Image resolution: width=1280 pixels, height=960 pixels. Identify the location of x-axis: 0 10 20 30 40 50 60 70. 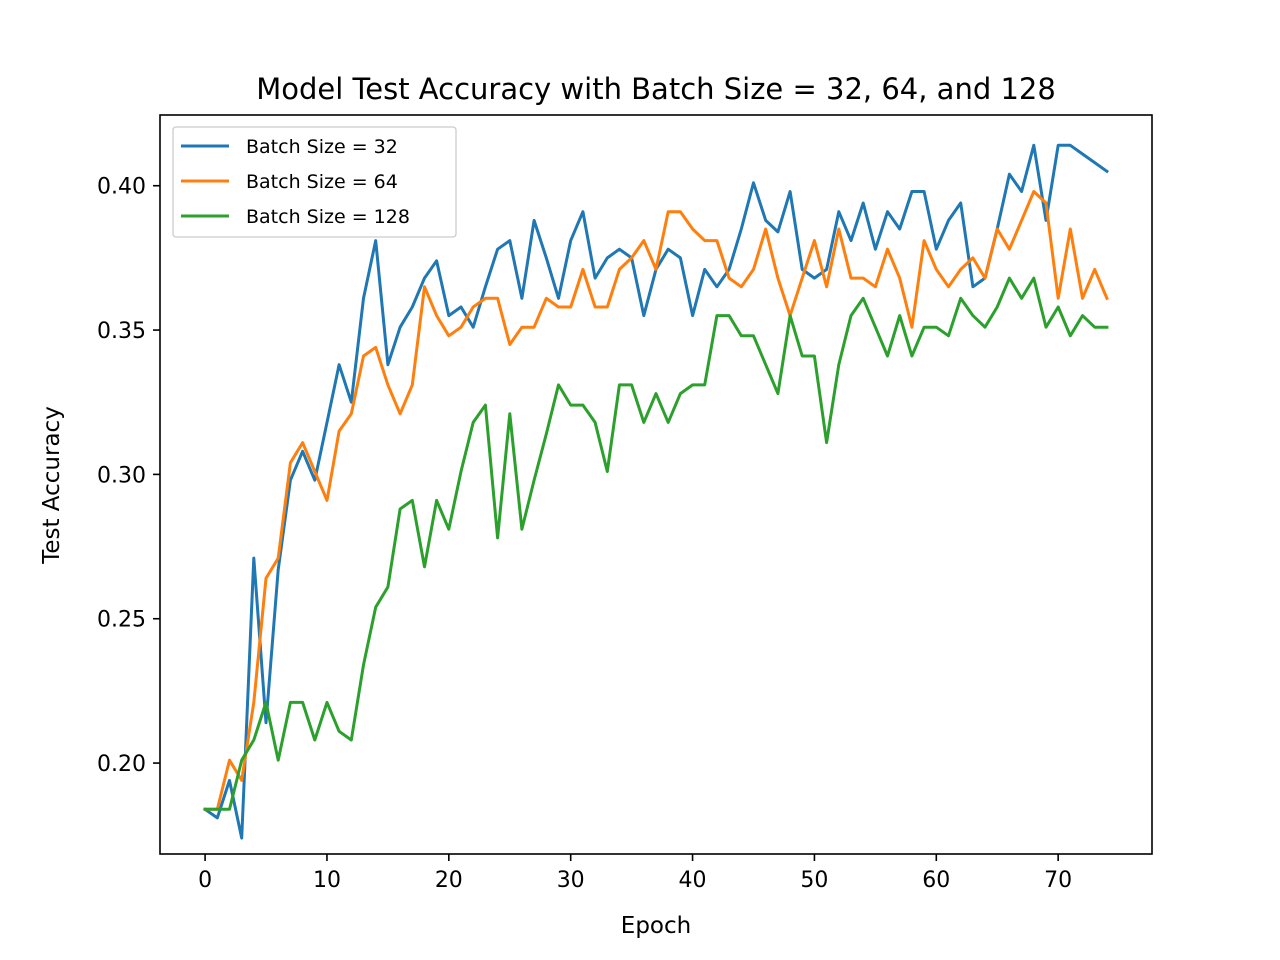
(635, 873).